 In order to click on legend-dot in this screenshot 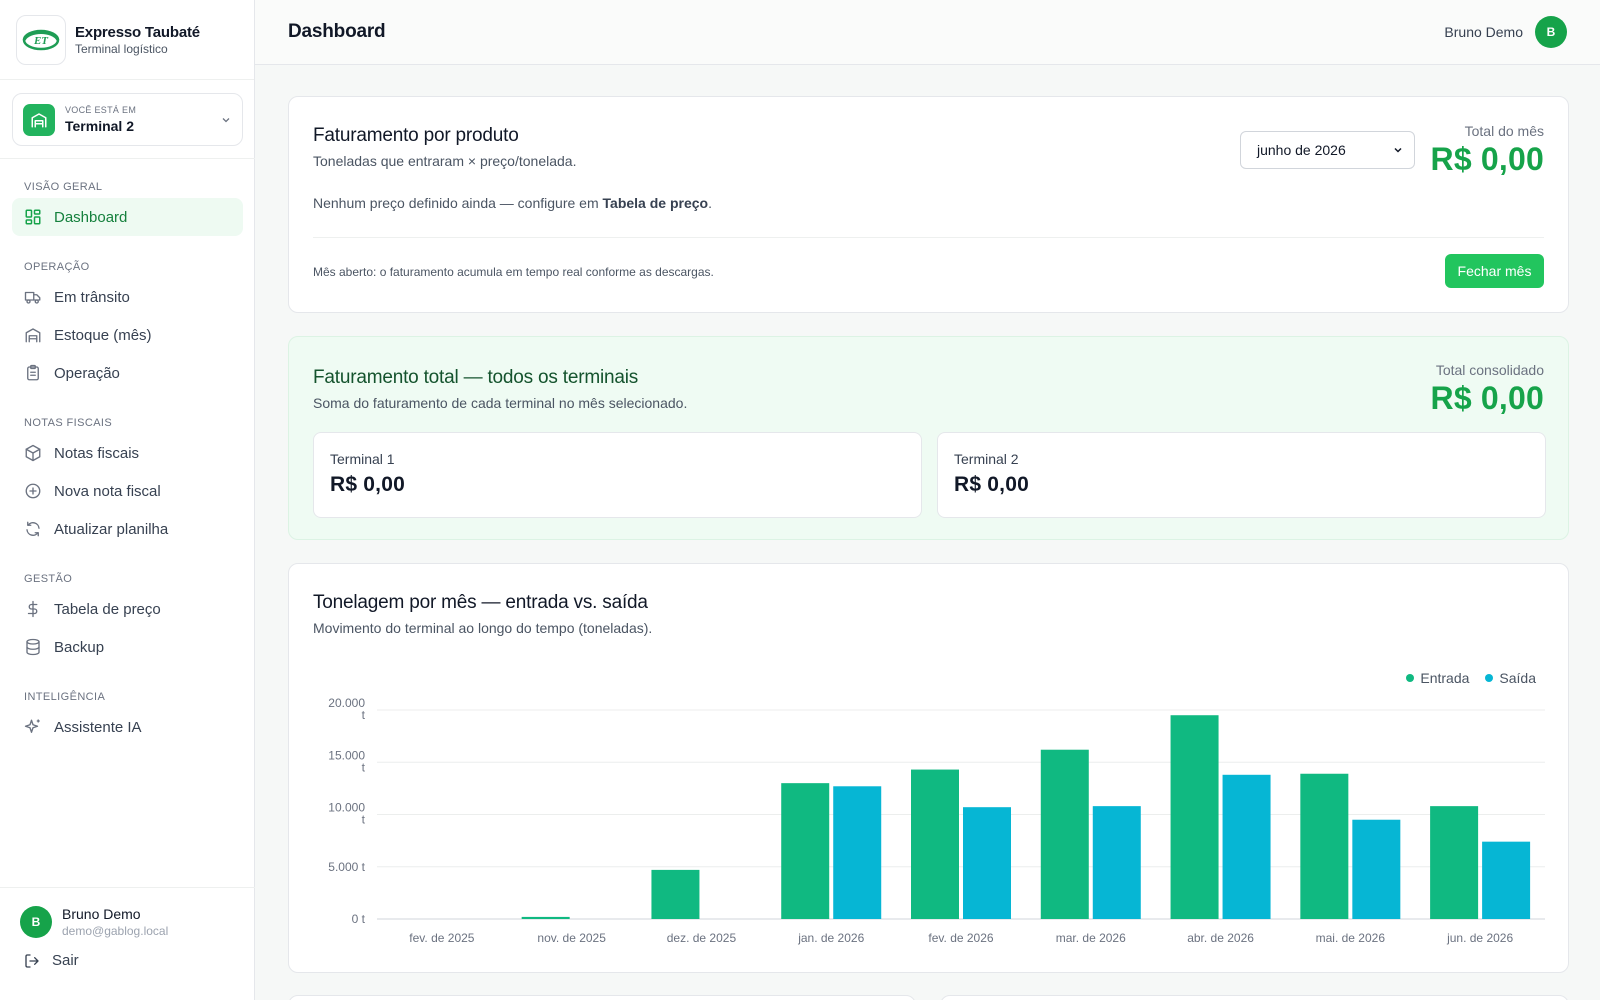, I will do `click(1489, 678)`.